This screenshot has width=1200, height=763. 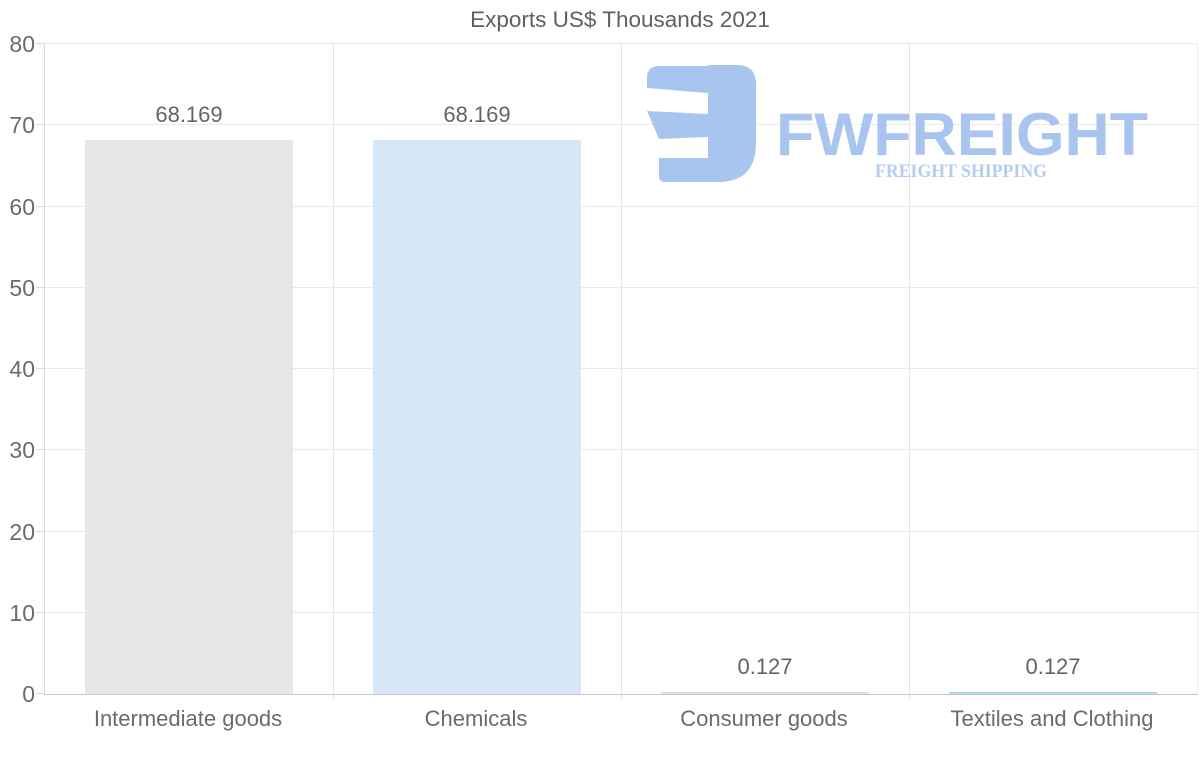 What do you see at coordinates (22, 450) in the screenshot?
I see `y-tick-label-30: 30` at bounding box center [22, 450].